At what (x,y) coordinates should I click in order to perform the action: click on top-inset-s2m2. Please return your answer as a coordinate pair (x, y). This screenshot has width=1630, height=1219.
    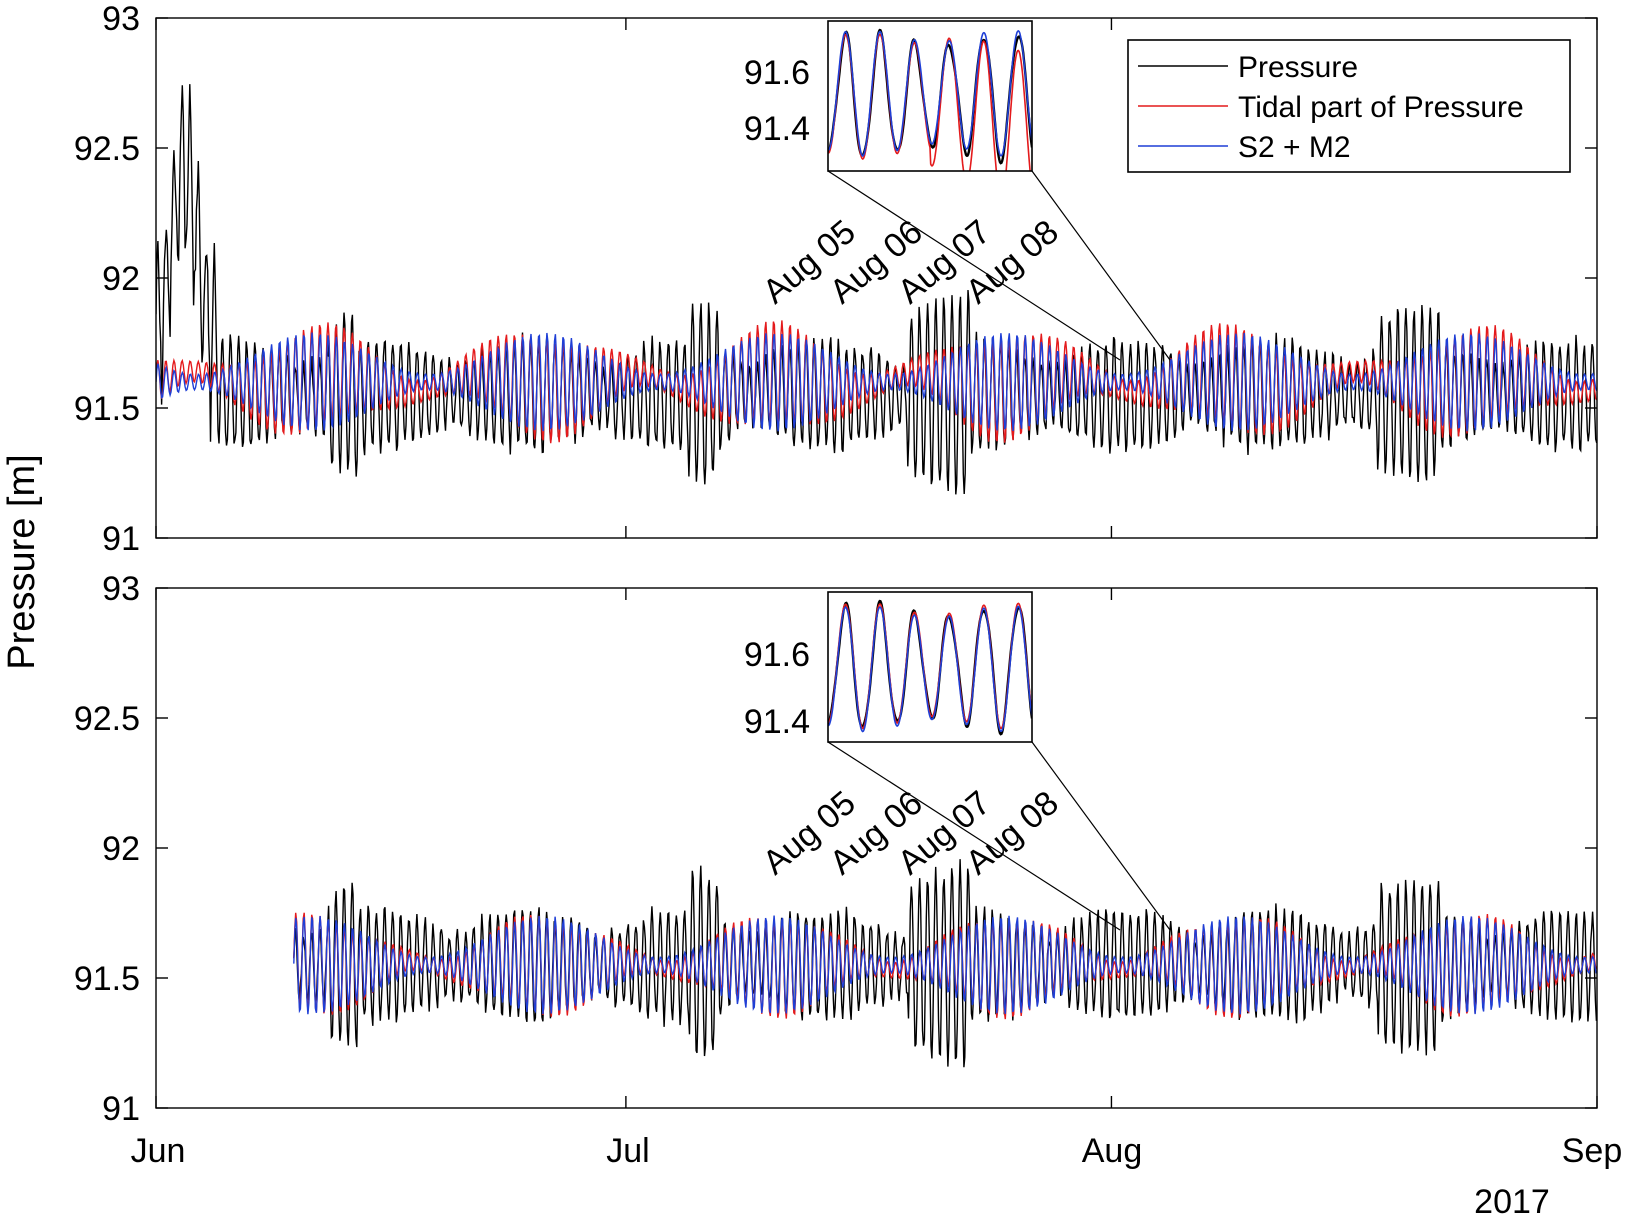
    Looking at the image, I should click on (930, 93).